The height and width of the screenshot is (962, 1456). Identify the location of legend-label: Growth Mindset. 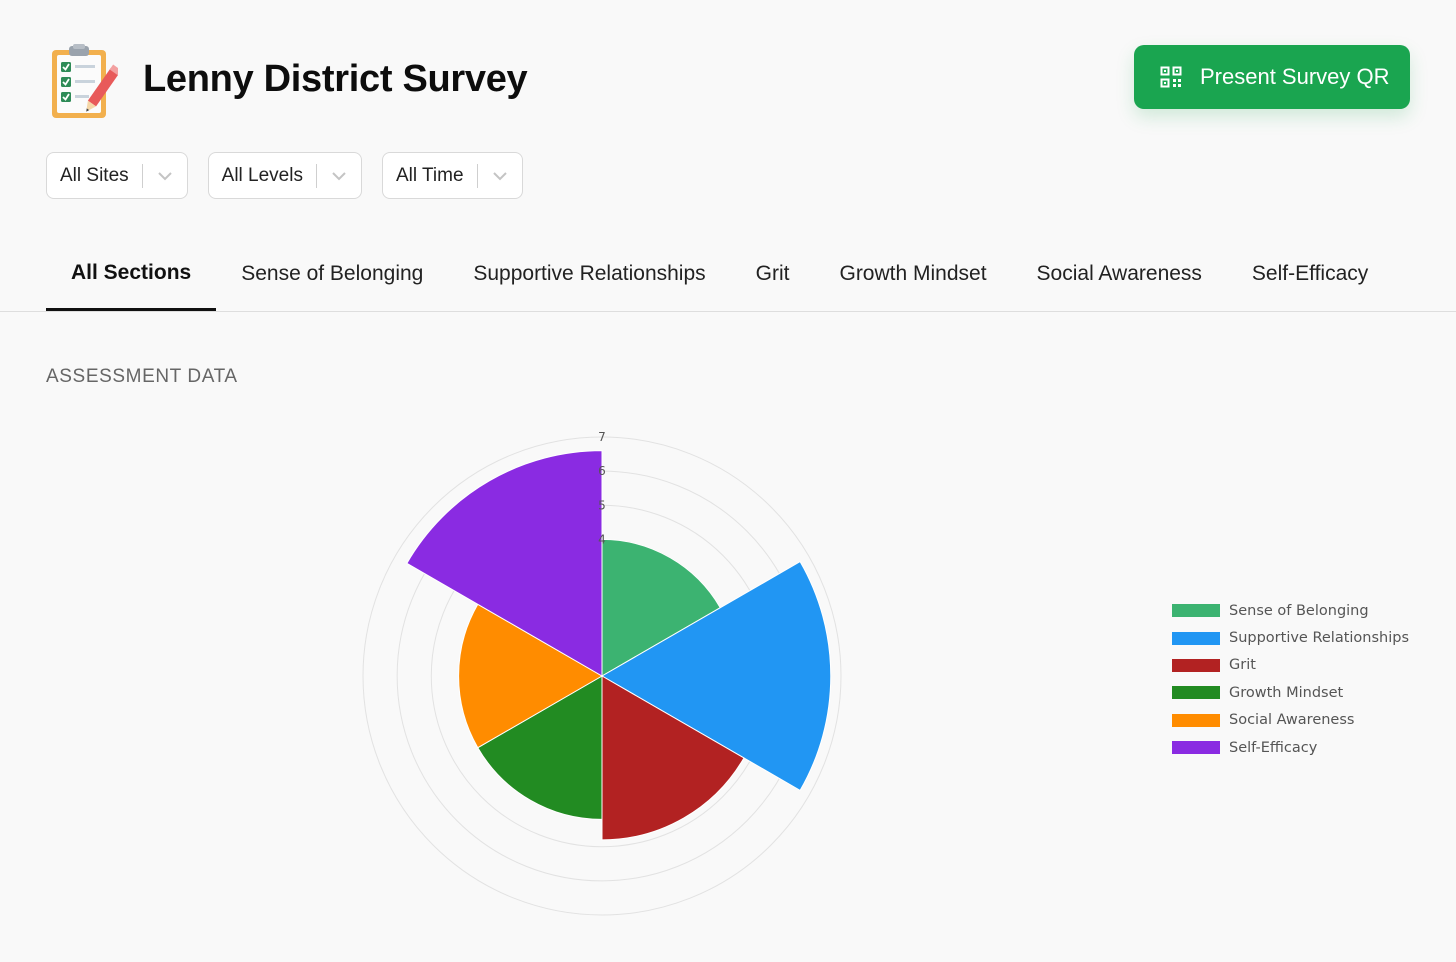
(1286, 692).